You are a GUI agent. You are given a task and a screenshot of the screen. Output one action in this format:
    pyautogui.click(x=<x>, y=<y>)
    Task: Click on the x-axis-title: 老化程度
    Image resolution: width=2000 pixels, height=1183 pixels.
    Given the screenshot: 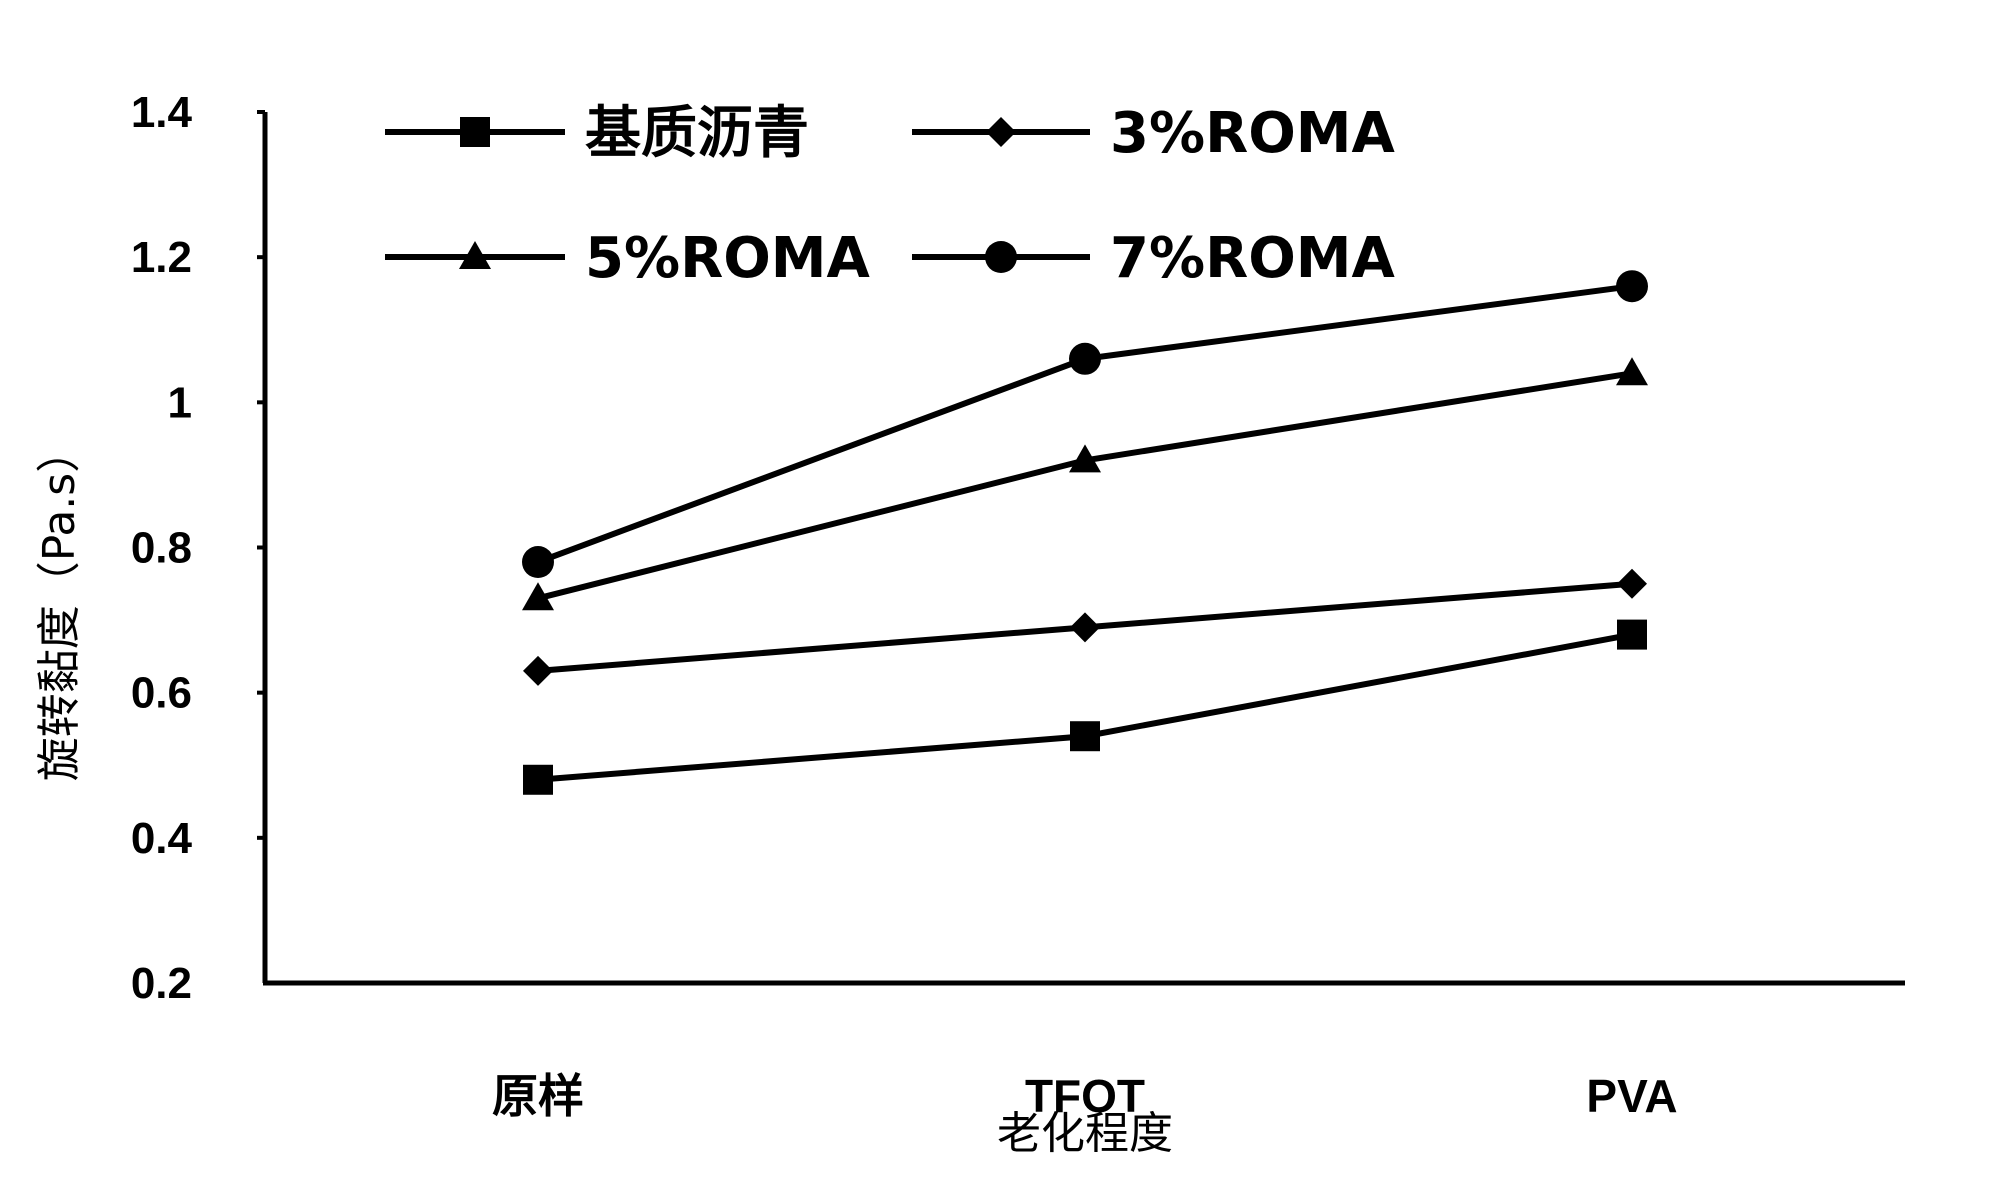 What is the action you would take?
    pyautogui.click(x=1085, y=1133)
    